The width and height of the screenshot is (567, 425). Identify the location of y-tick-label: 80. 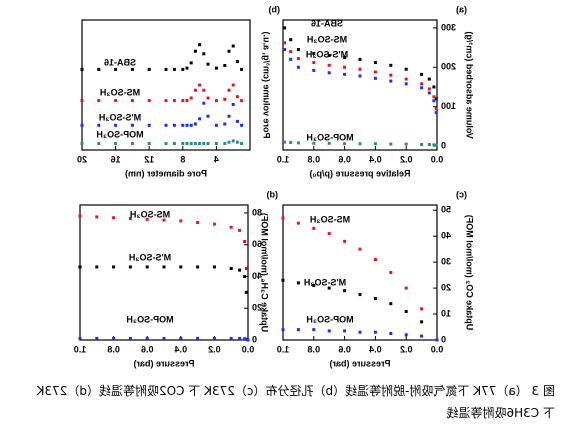
(257, 212).